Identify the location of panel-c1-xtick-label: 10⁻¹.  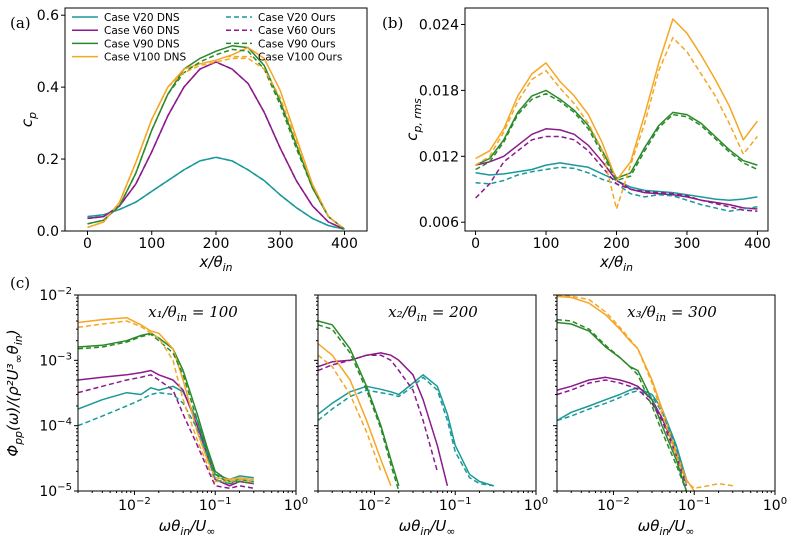
(215, 505).